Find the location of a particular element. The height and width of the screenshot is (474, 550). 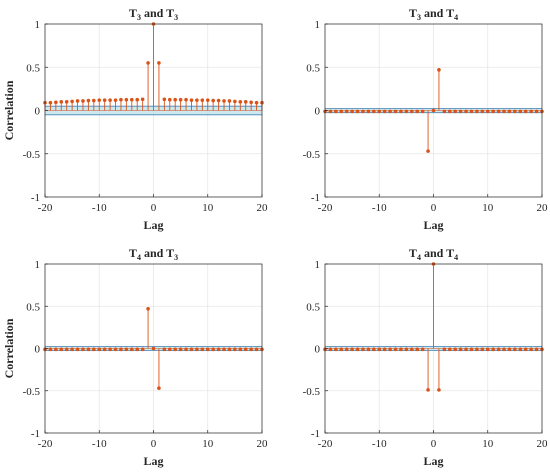

y-axis-label: Correlation is located at coordinates (9, 110).